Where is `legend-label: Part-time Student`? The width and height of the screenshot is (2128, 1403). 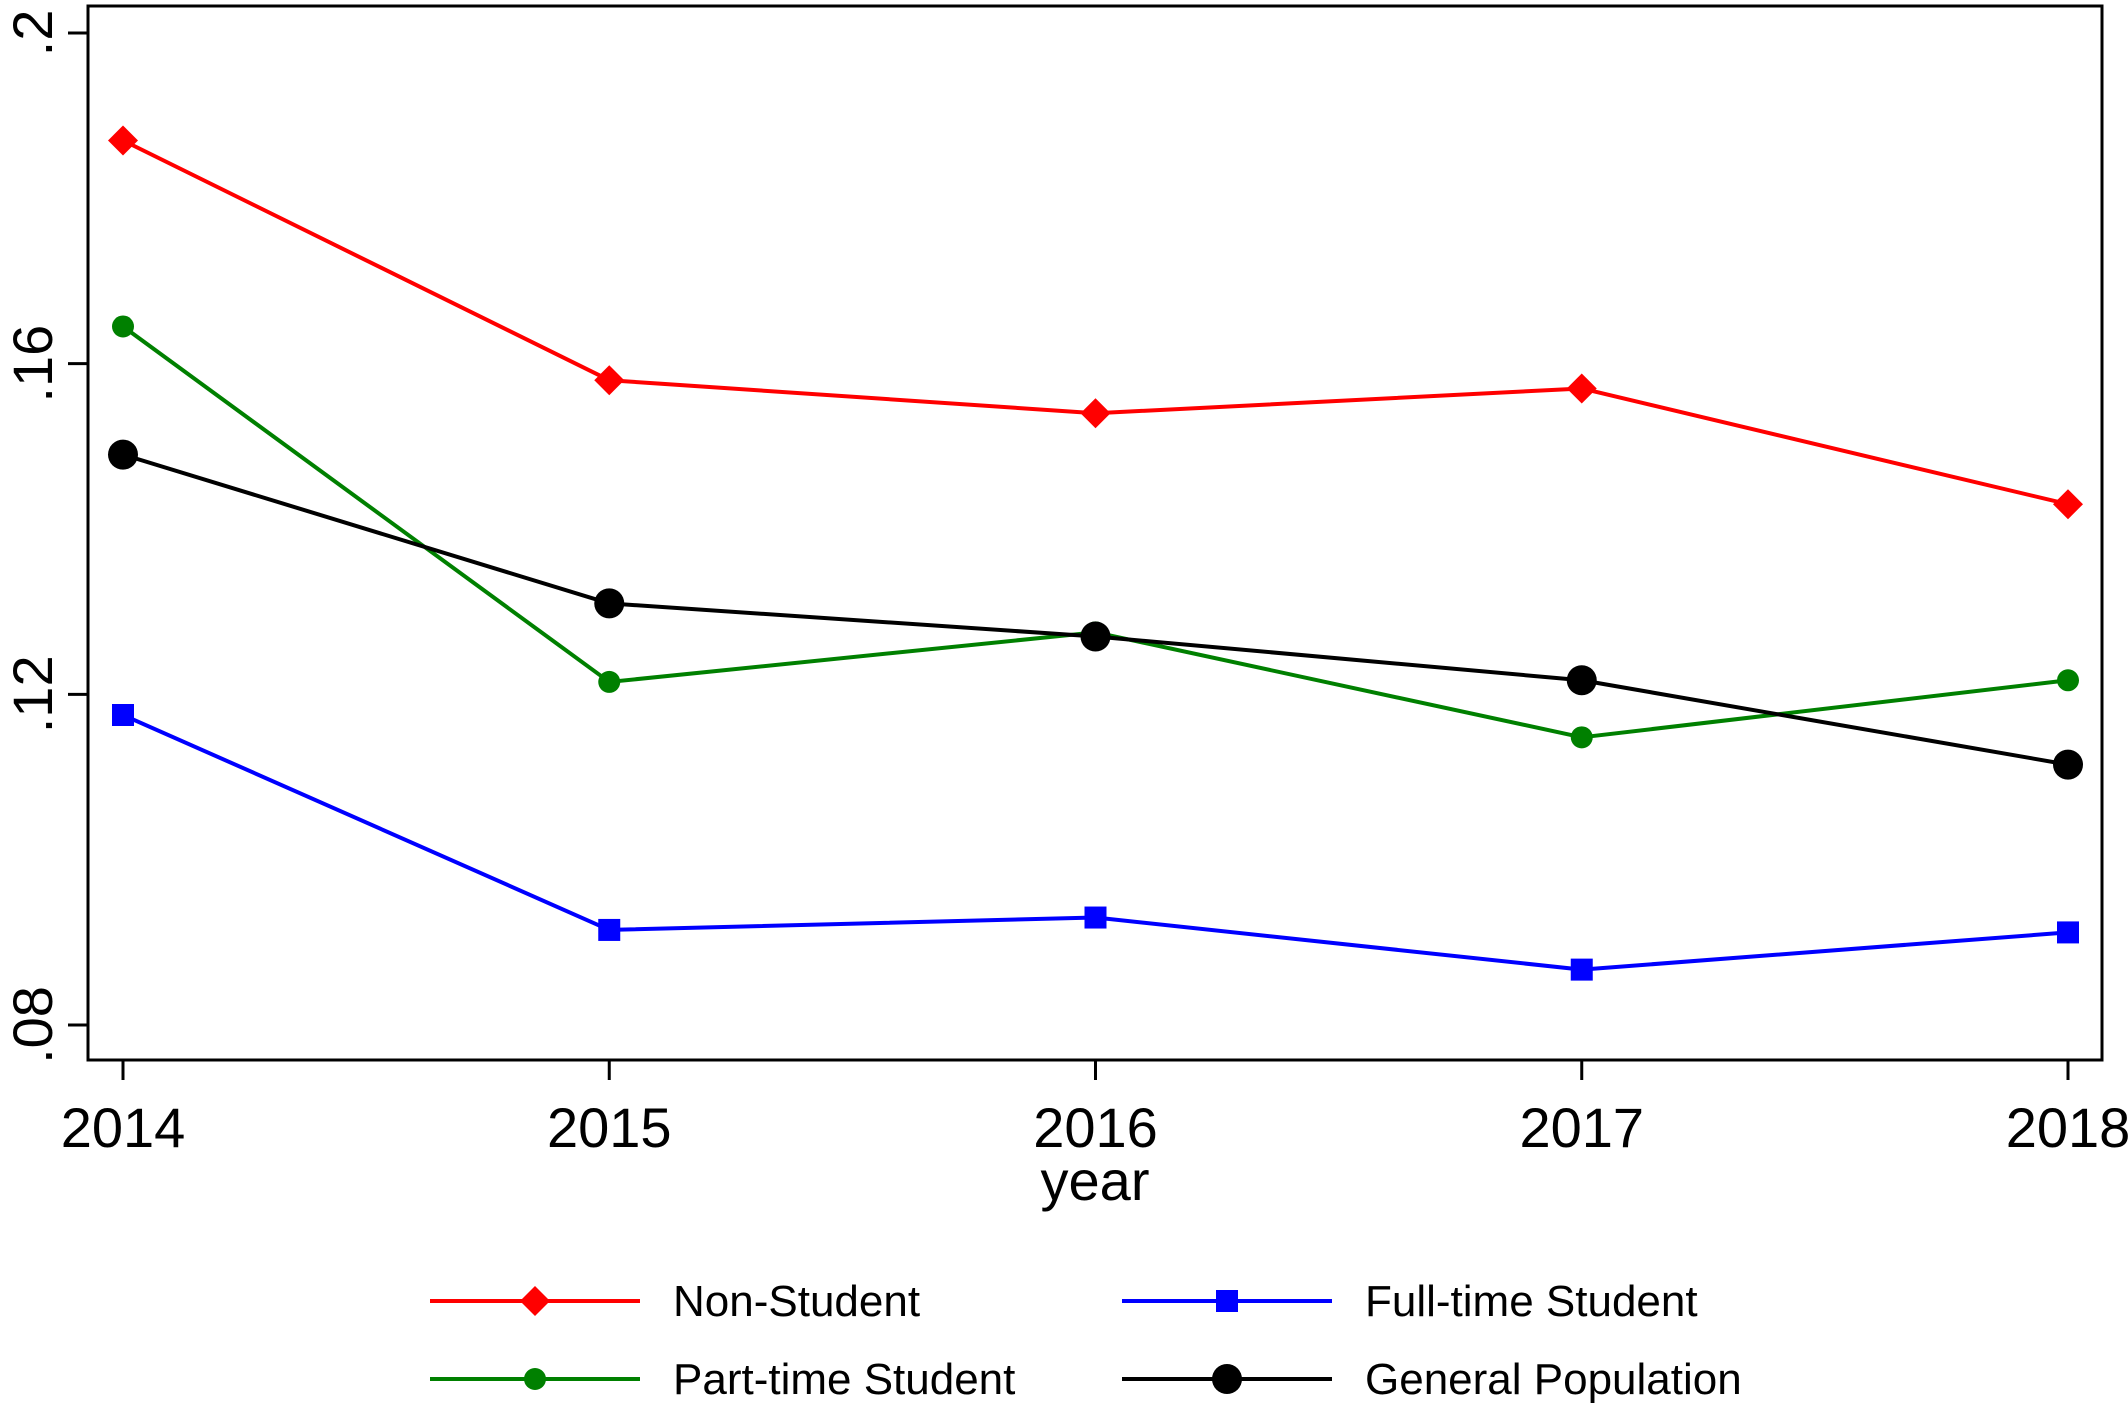
legend-label: Part-time Student is located at coordinates (844, 1379).